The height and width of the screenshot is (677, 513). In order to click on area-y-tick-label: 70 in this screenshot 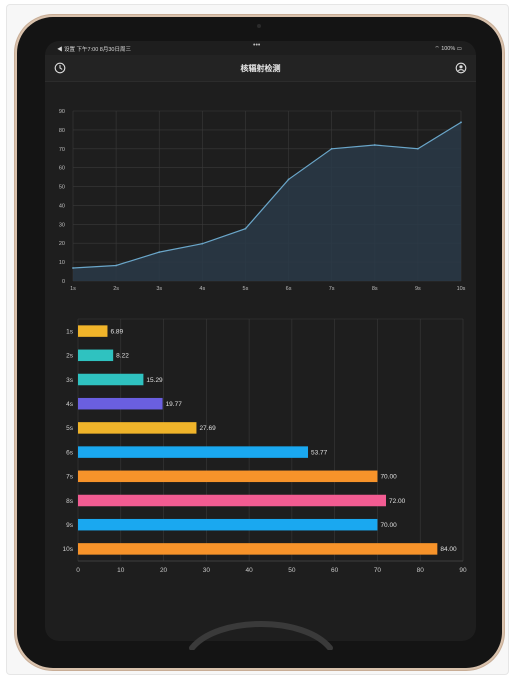, I will do `click(62, 150)`.